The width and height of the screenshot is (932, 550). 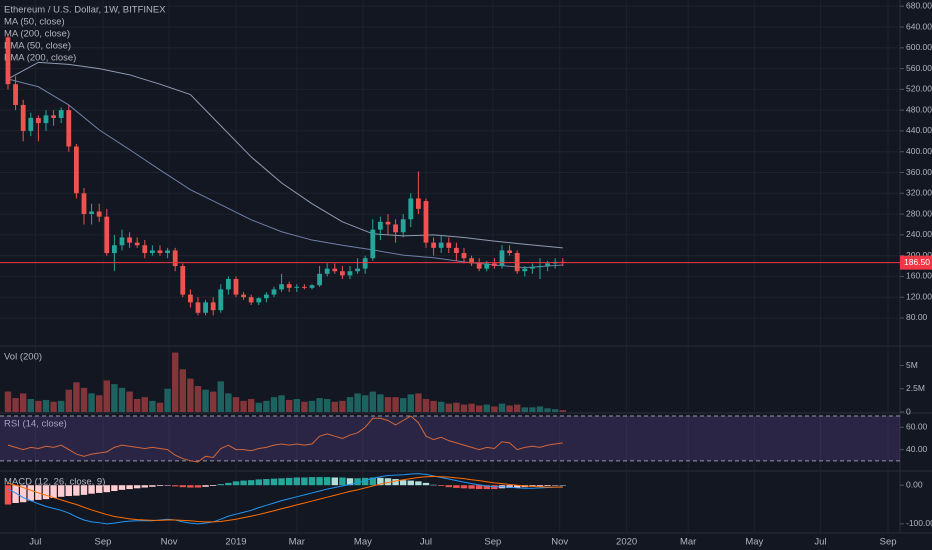 I want to click on last-price-box, so click(x=916, y=262).